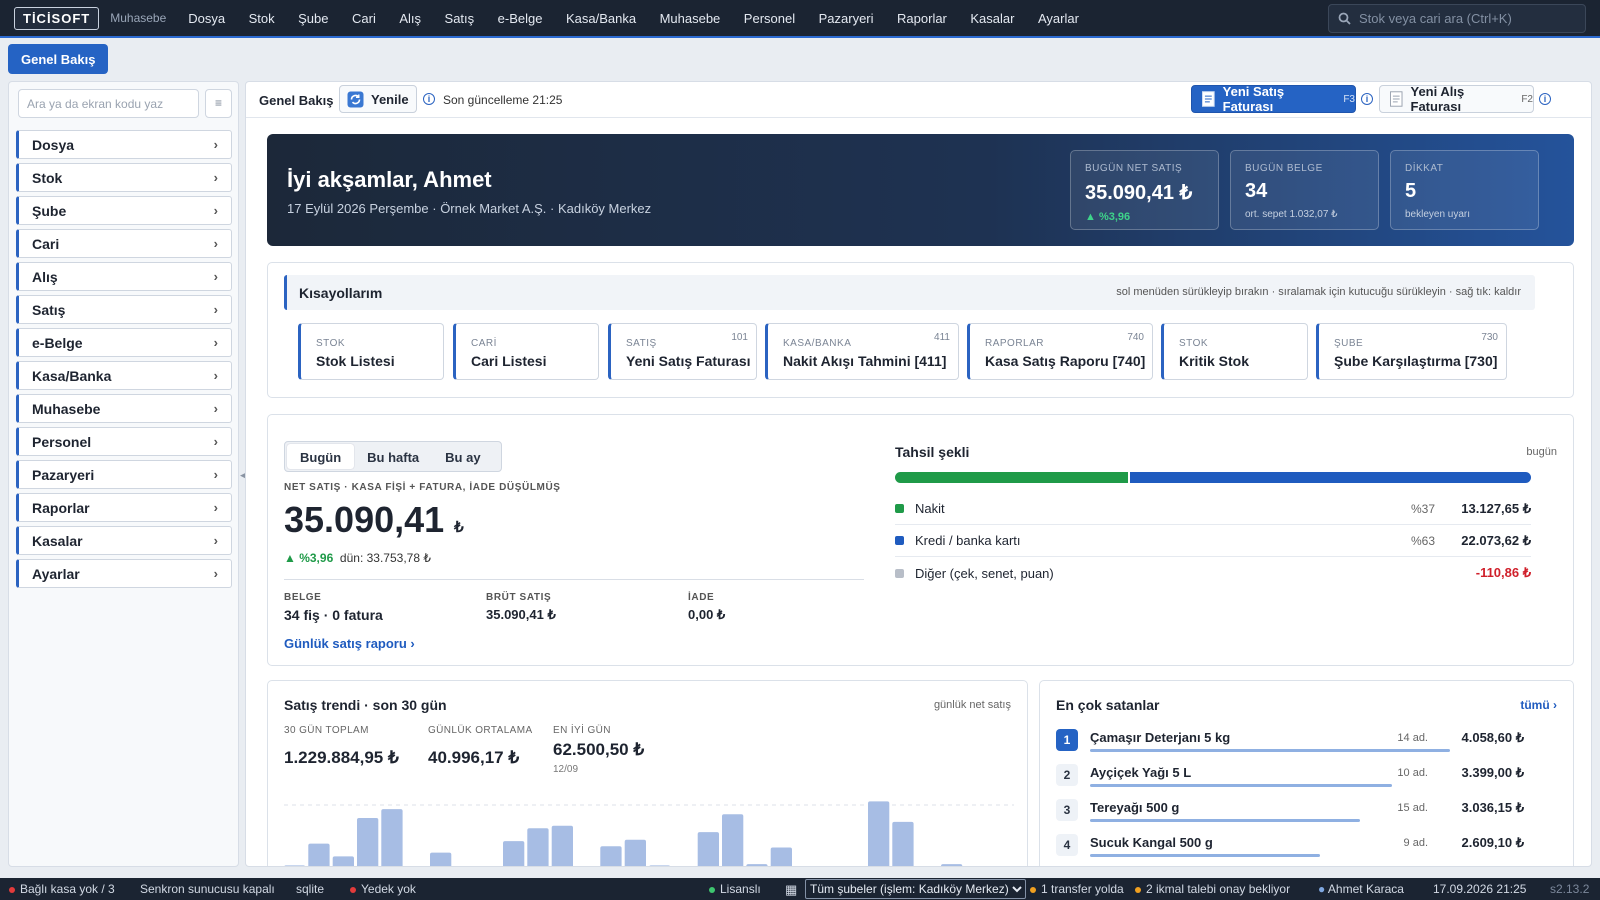 The width and height of the screenshot is (1600, 900). I want to click on menu-pazaryeri: Pazaryeri, so click(846, 18).